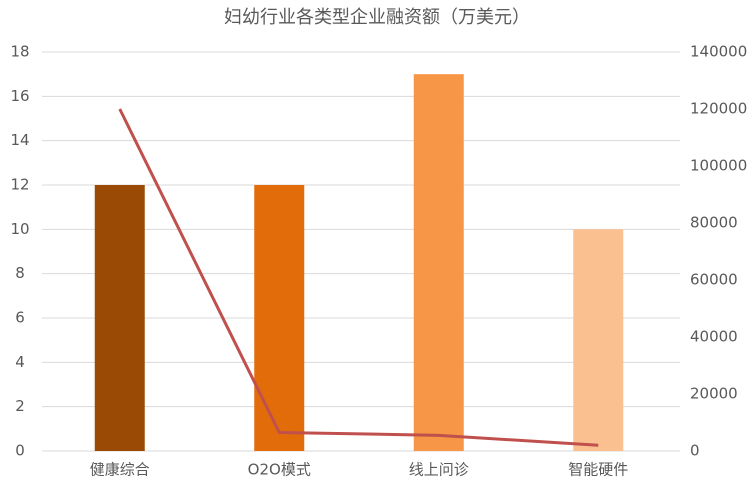 This screenshot has height=489, width=755. Describe the element at coordinates (279, 470) in the screenshot. I see `x-tick-label: O2O模式` at that location.